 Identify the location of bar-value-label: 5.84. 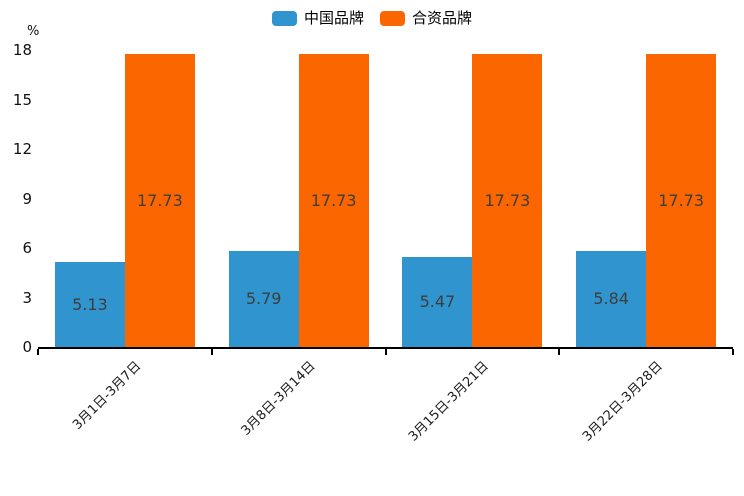
(611, 298).